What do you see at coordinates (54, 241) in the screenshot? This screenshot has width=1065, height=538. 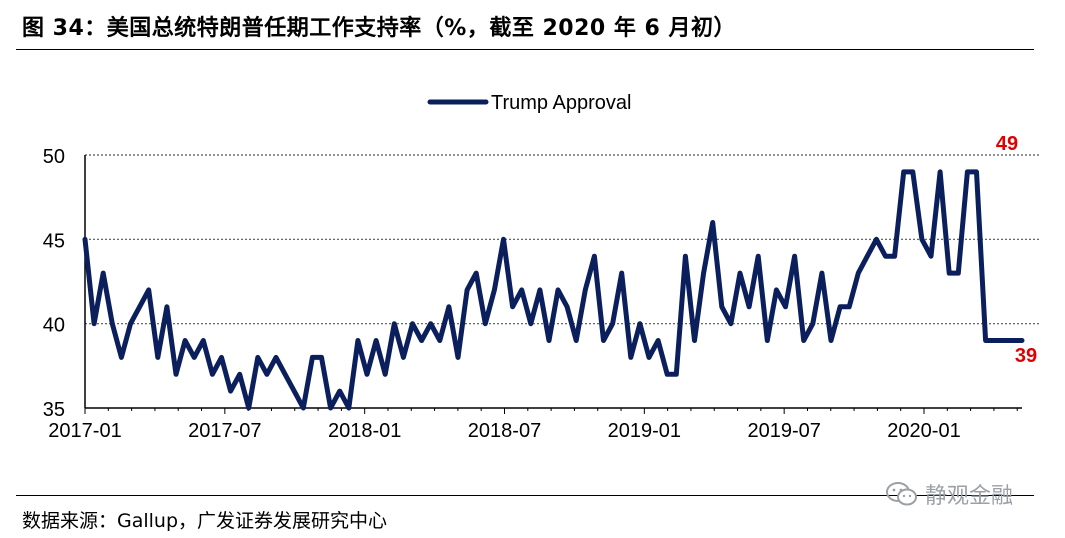 I see `y-tick-label-45: 45` at bounding box center [54, 241].